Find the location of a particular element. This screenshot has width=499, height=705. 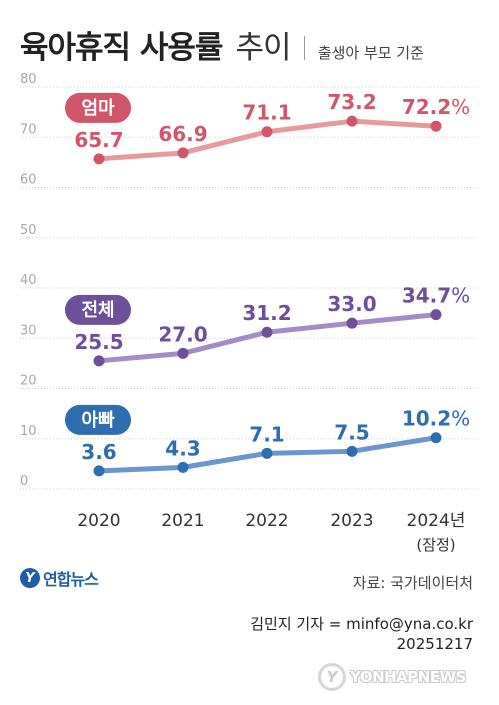

yonhap-logo-text: 연합뉴스 is located at coordinates (71, 579).